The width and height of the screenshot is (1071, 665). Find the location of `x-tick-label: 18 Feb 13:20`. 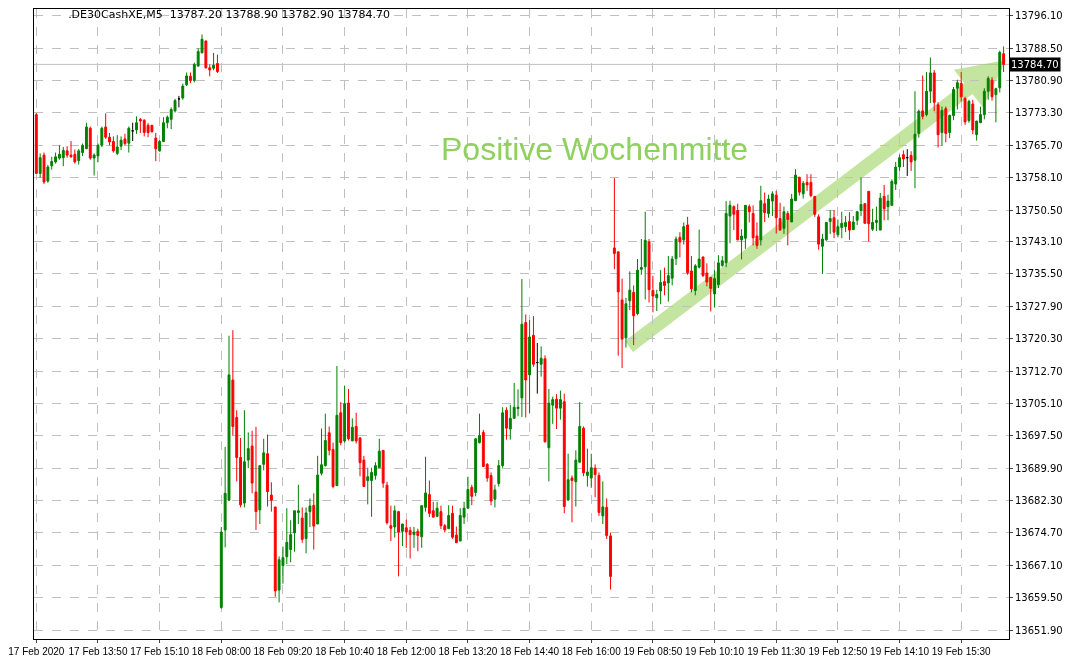

x-tick-label: 18 Feb 13:20 is located at coordinates (468, 651).